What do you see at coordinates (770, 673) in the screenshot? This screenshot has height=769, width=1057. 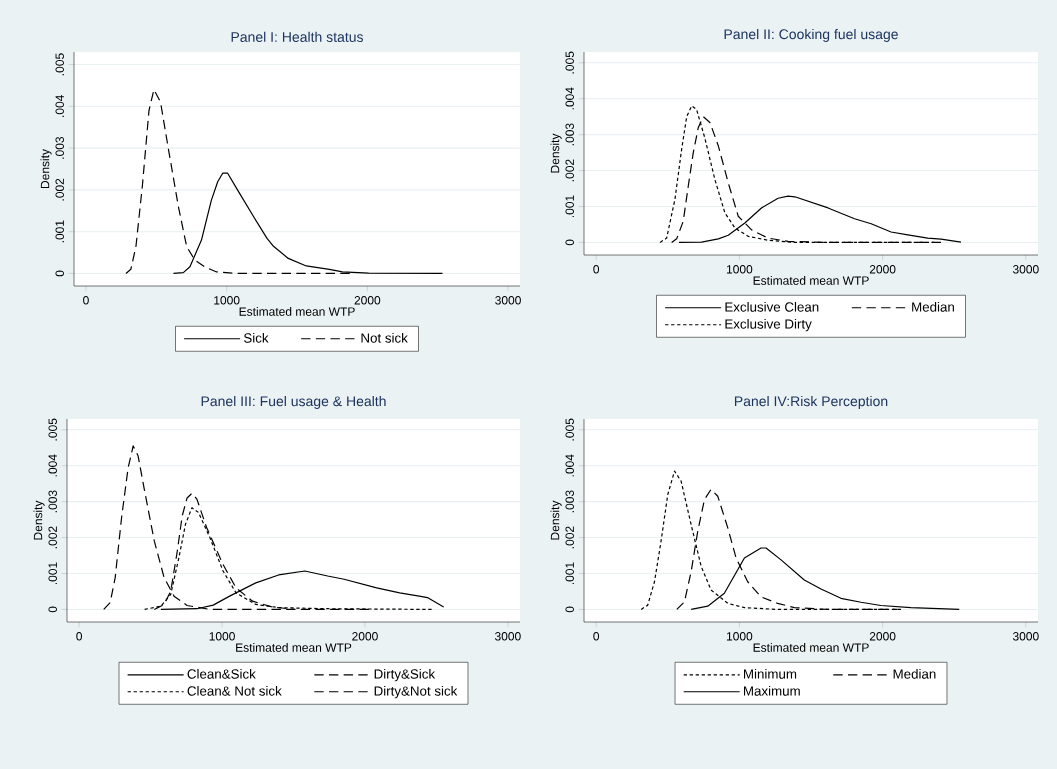 I see `legend-label: Minimum` at bounding box center [770, 673].